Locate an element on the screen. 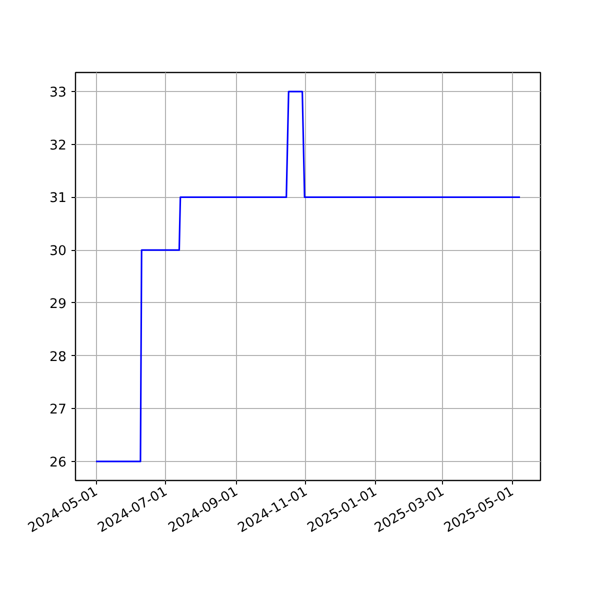 The height and width of the screenshot is (600, 600). y-tick-label: 26 is located at coordinates (58, 462).